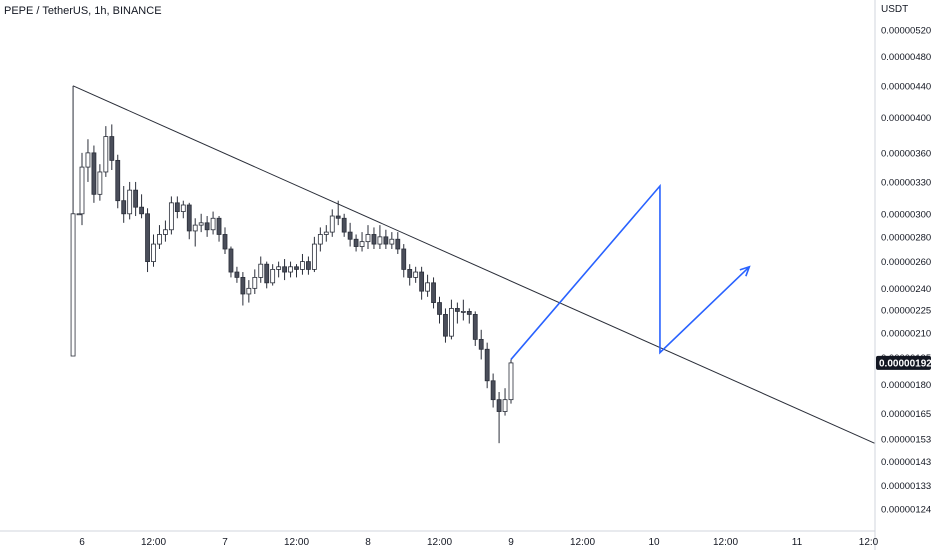 This screenshot has width=932, height=550. Describe the element at coordinates (654, 542) in the screenshot. I see `time-tick-label: 10` at that location.